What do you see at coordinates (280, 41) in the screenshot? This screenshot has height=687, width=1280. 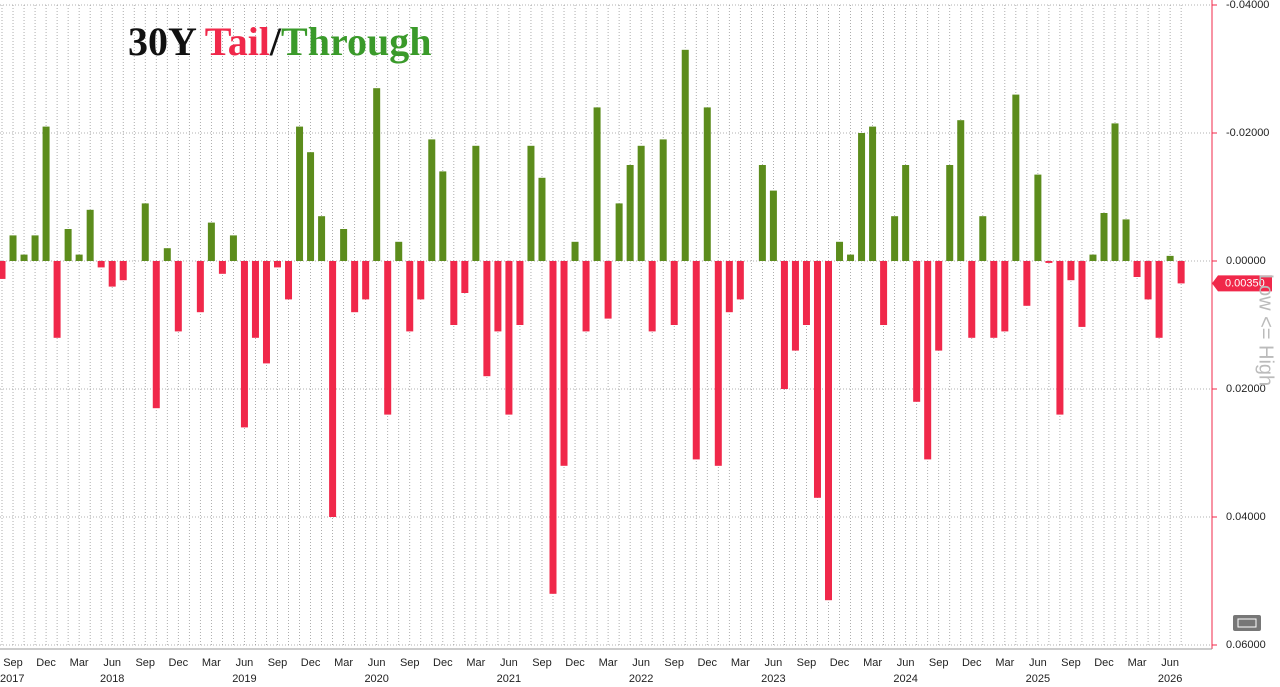 I see `chart-title: 30Y Tail/Through` at bounding box center [280, 41].